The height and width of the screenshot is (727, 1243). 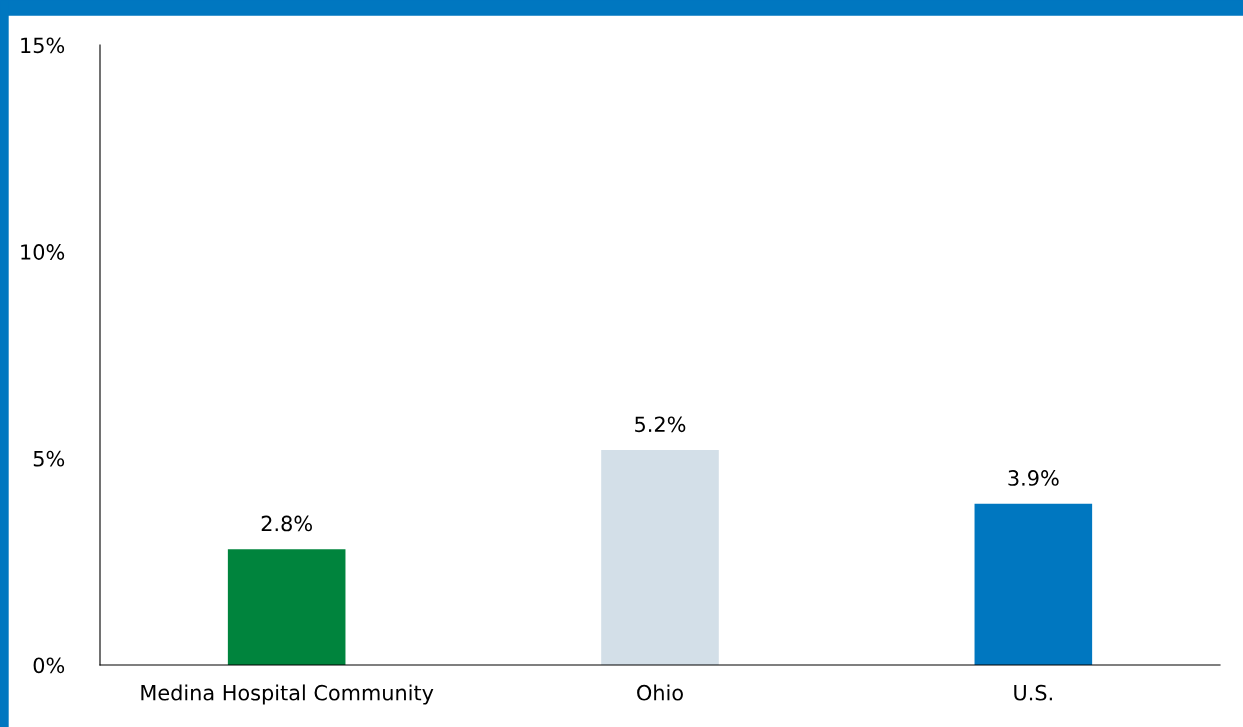 I want to click on data-label: 5.2%, so click(x=660, y=424).